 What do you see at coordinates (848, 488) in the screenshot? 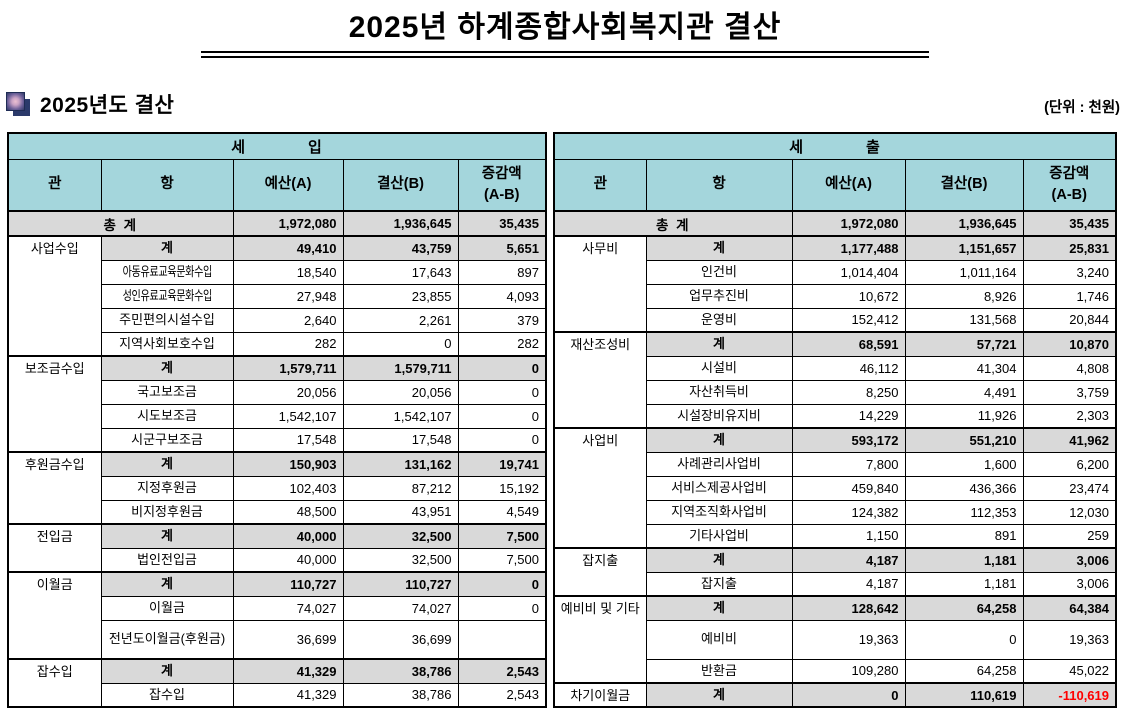
I see `budget-cell: 459,840` at bounding box center [848, 488].